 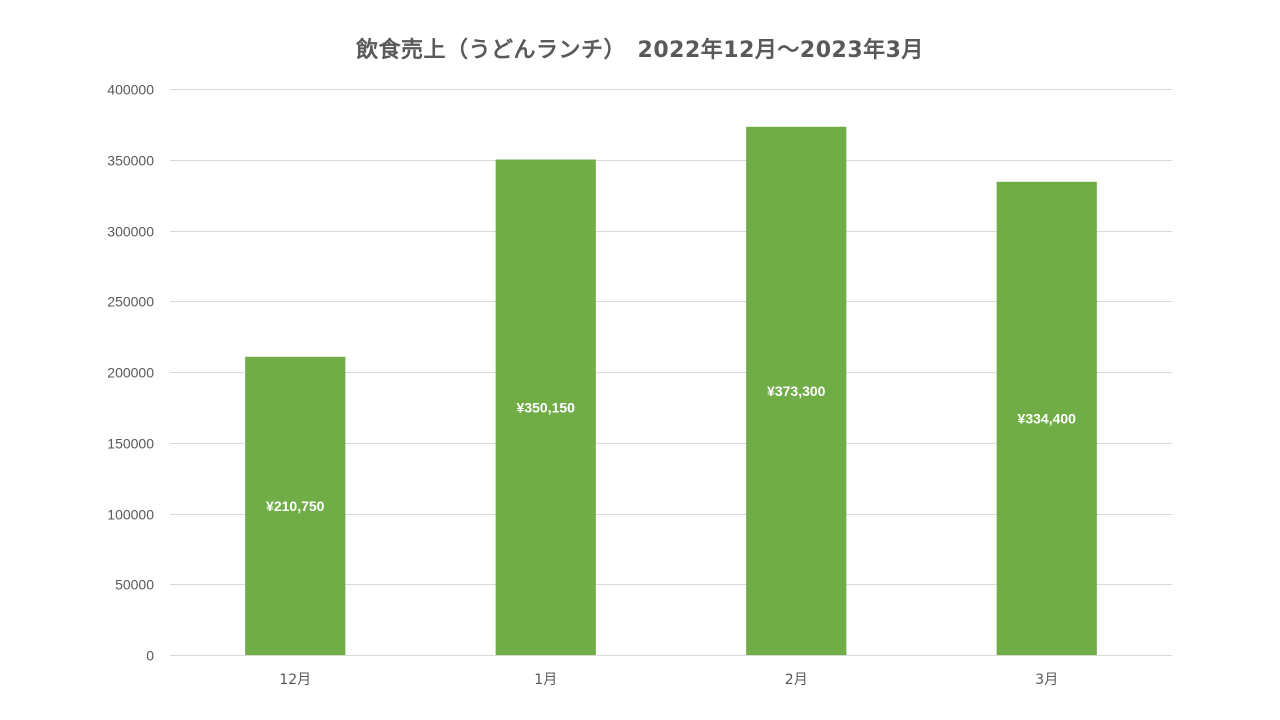 I want to click on chart-title: 飲食売上（うどんランチ） 2022年12月～2023年3月, so click(x=640, y=50).